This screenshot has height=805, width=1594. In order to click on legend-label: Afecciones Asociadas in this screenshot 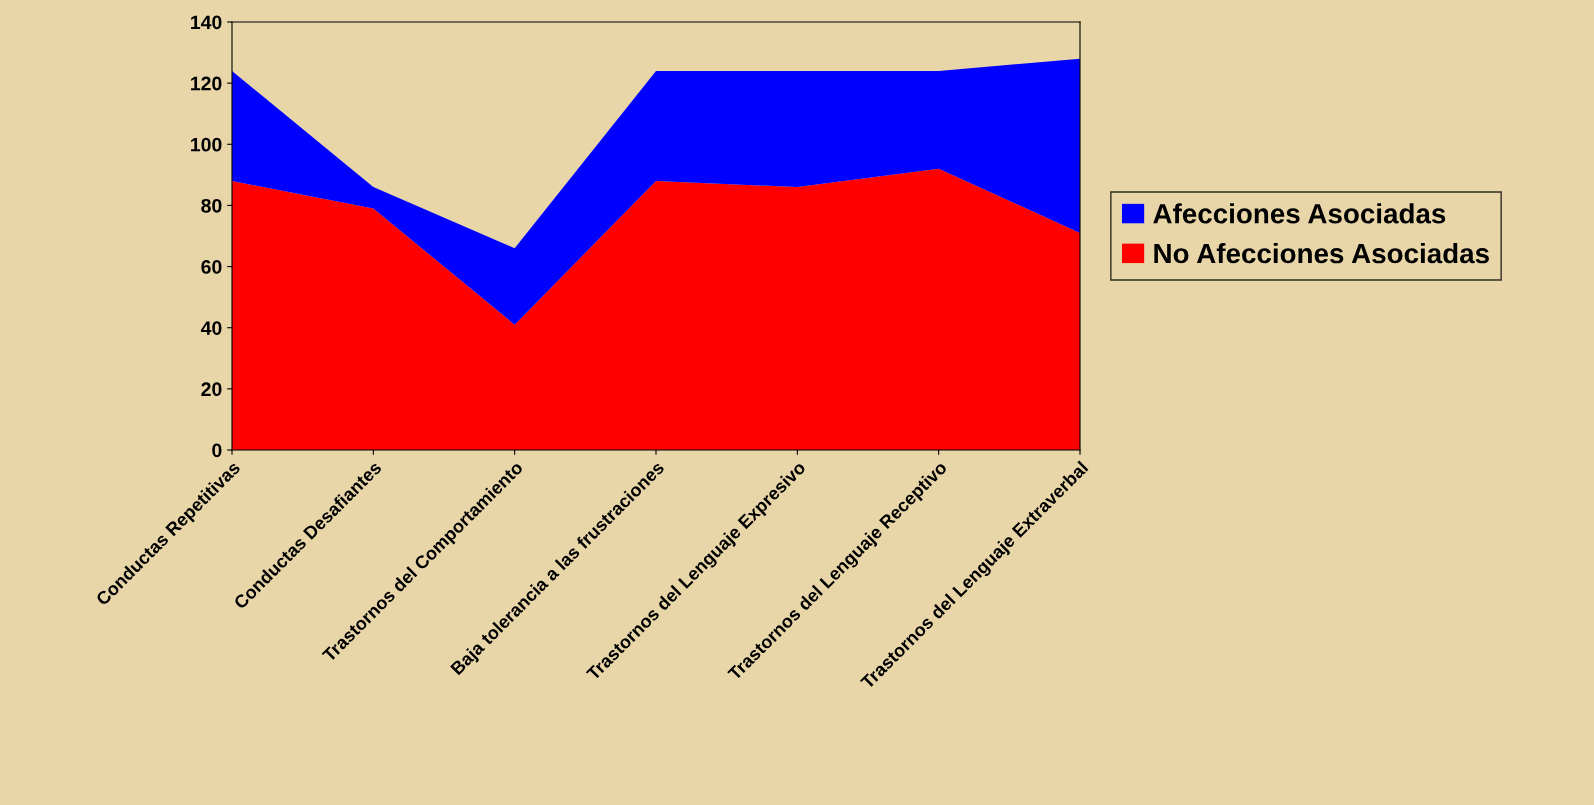, I will do `click(1299, 213)`.